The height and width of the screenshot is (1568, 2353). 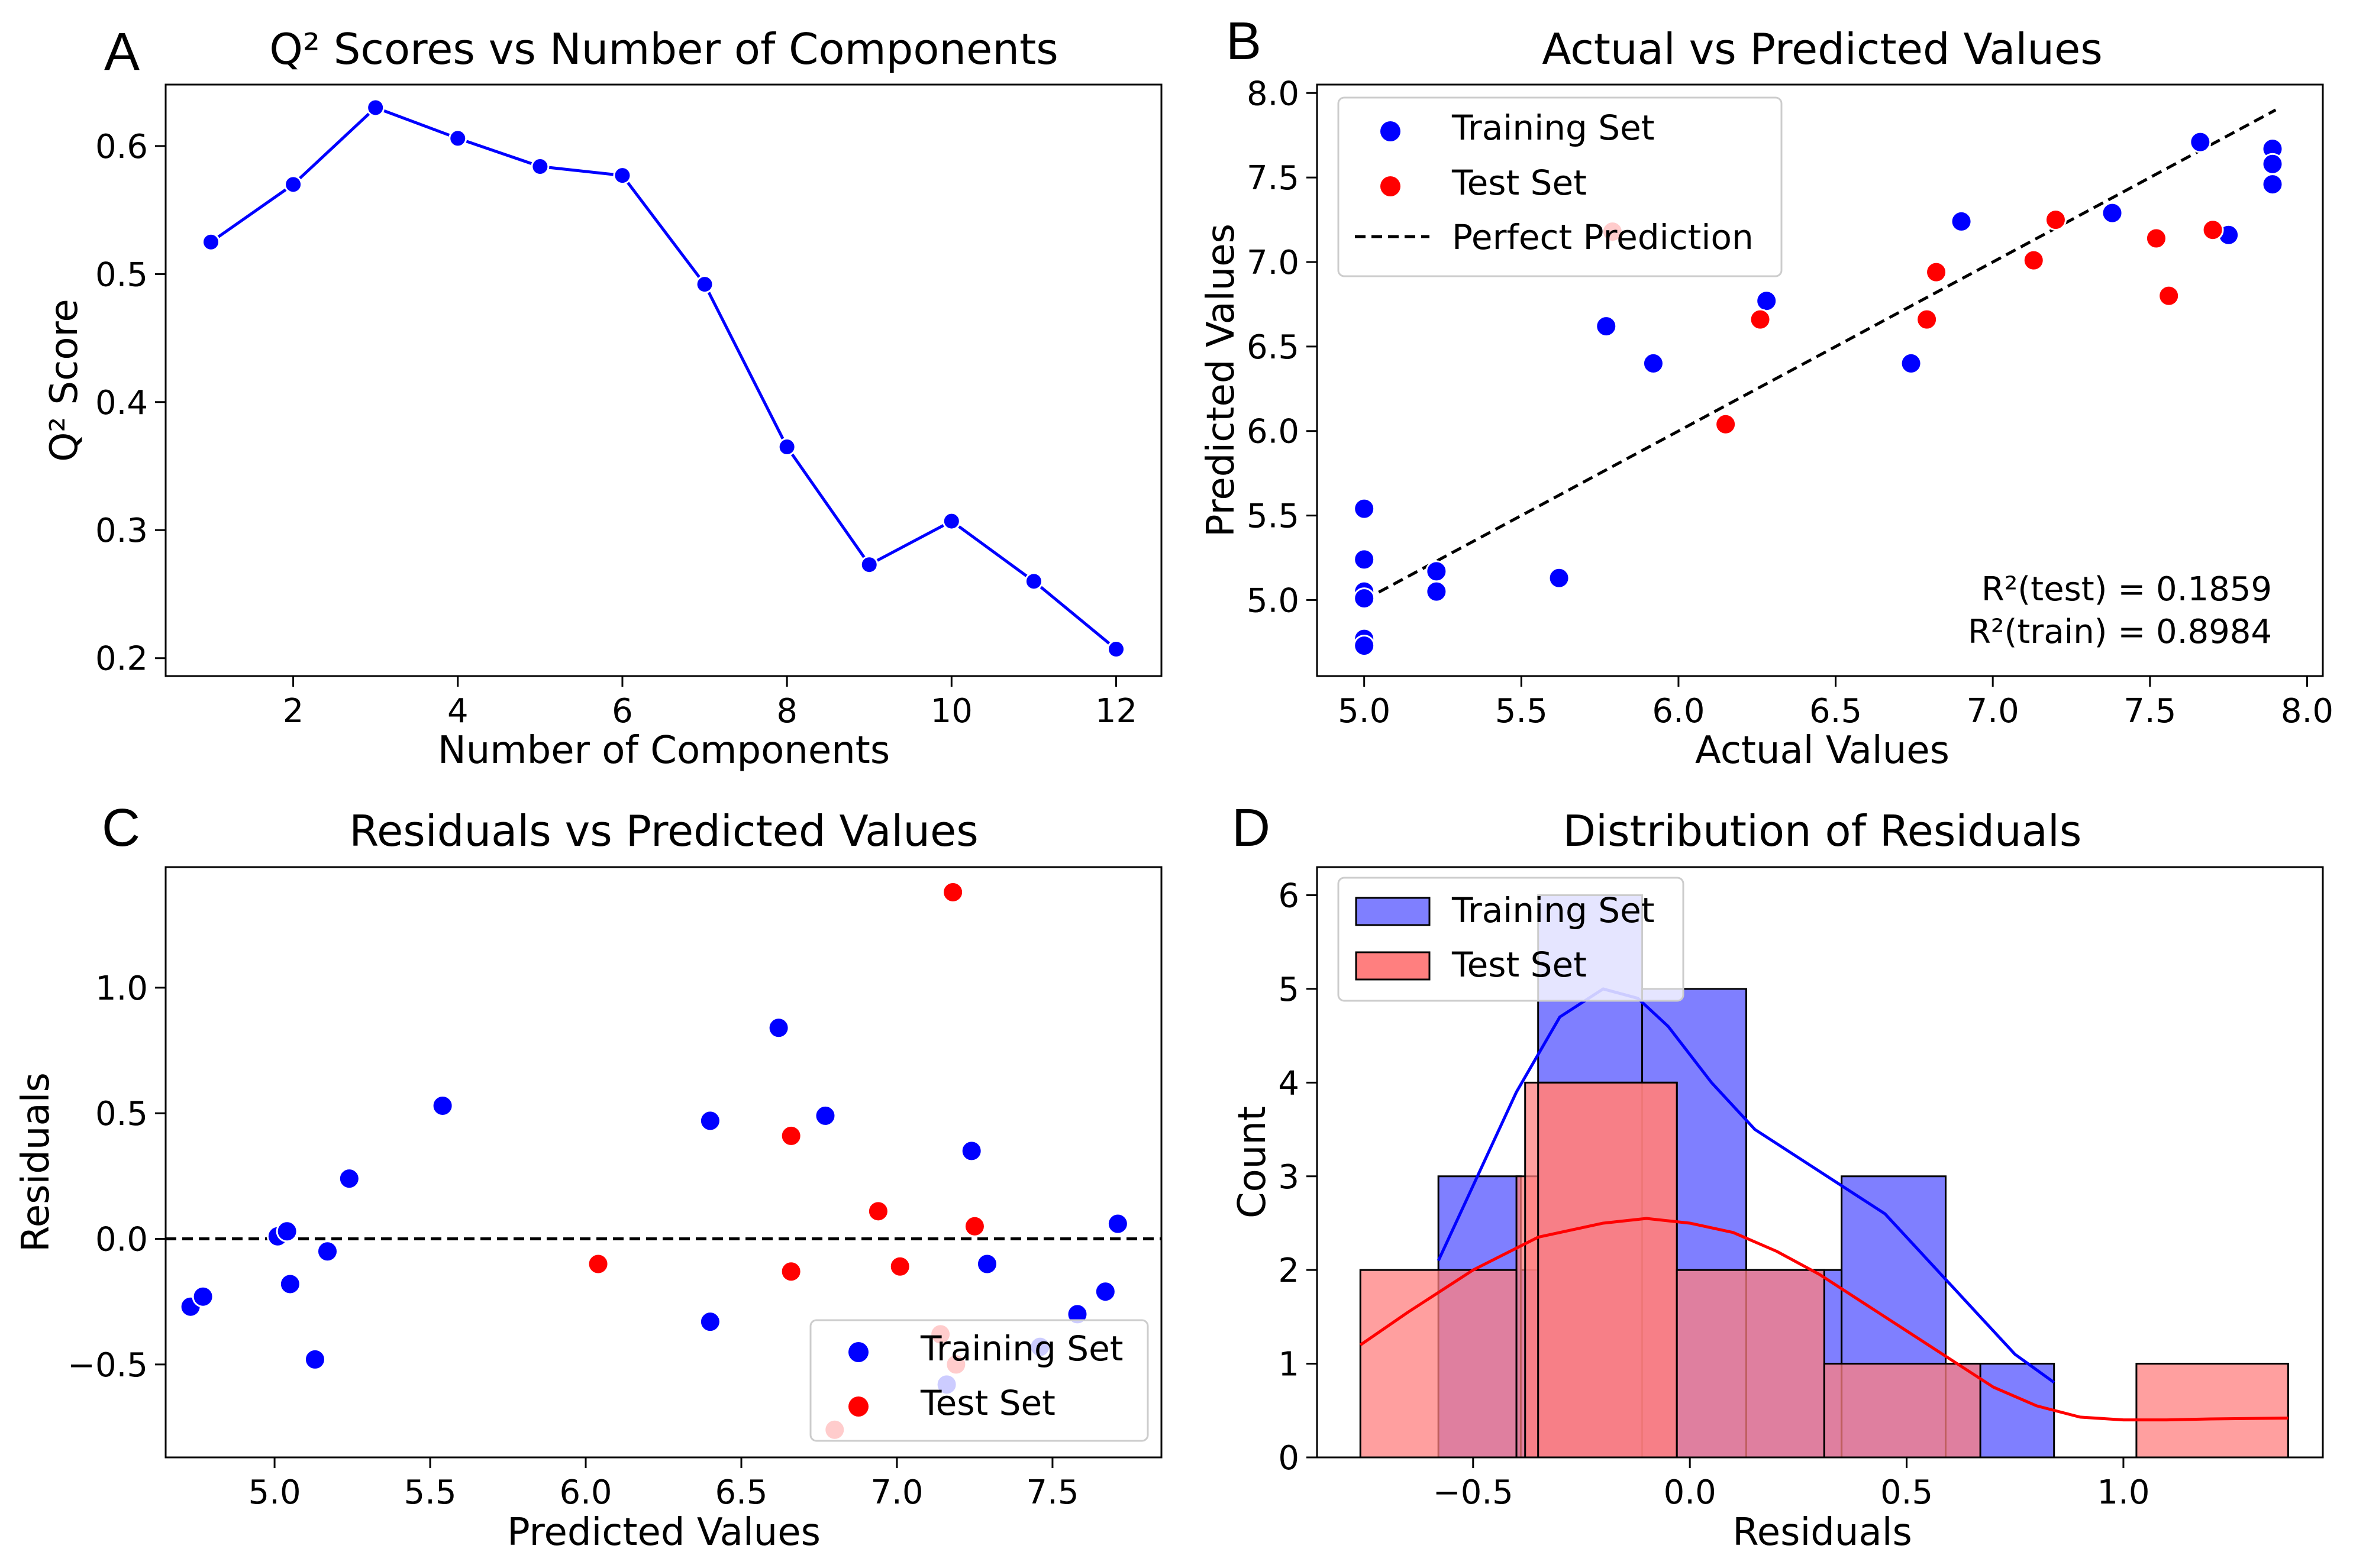 I want to click on panel-b-title: Actual vs Predicted Values, so click(x=1822, y=49).